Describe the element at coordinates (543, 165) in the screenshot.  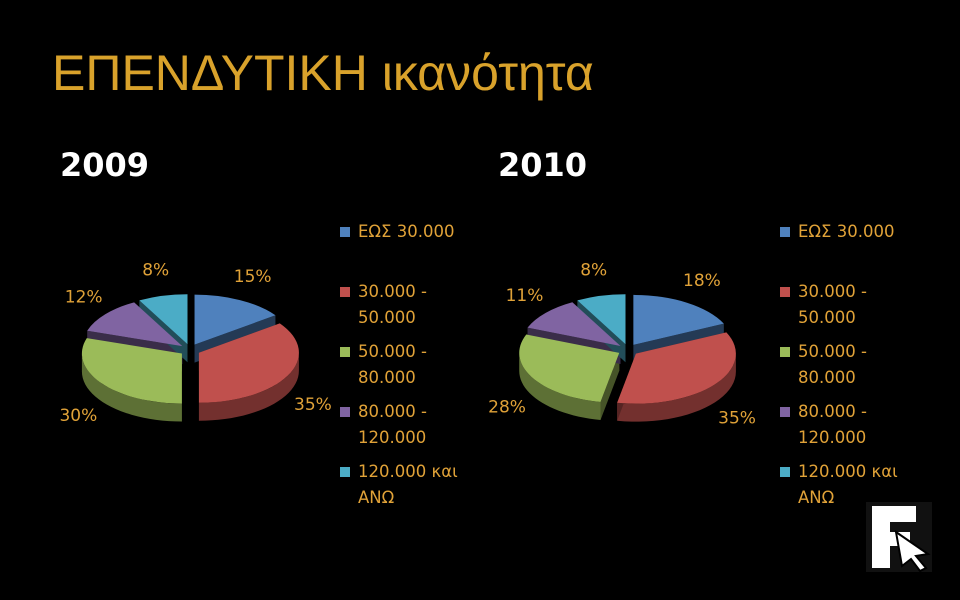
I see `chart-title: 2010` at that location.